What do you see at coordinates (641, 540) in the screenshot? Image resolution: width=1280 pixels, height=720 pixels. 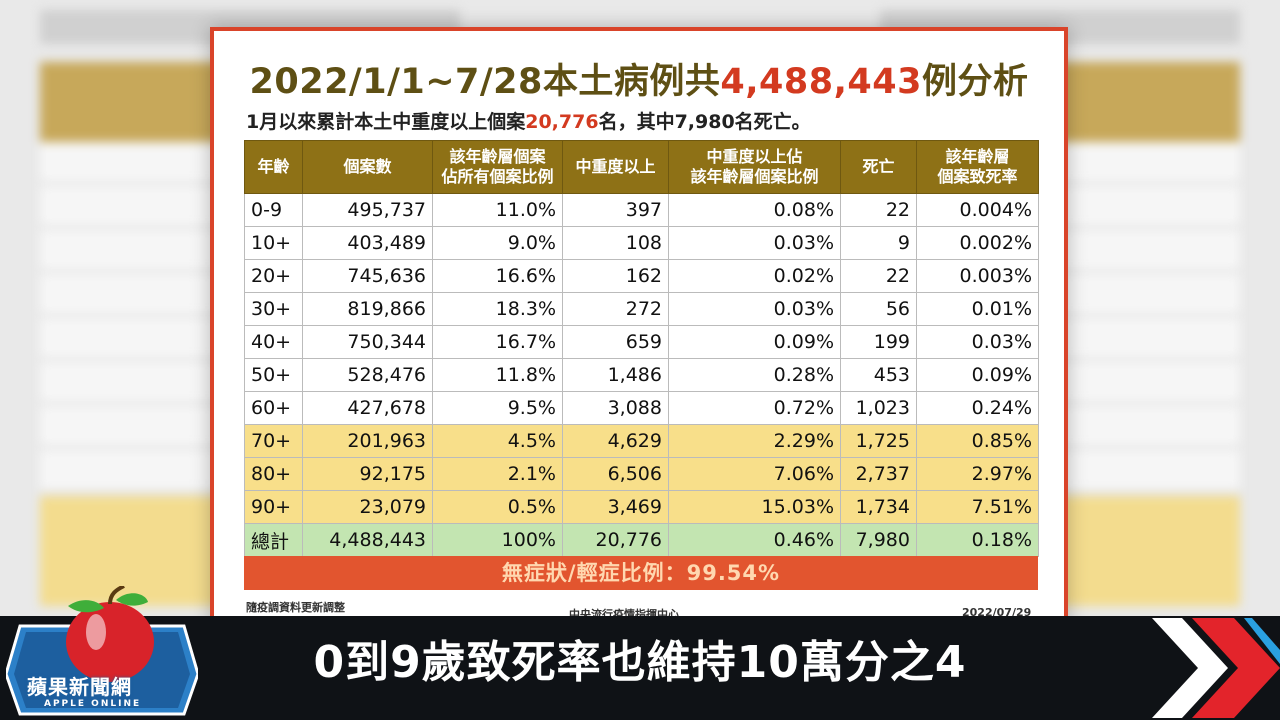 I see `table-row: 總計 4,488,443 100% 20,776 0.46% 7,980 0.18%` at bounding box center [641, 540].